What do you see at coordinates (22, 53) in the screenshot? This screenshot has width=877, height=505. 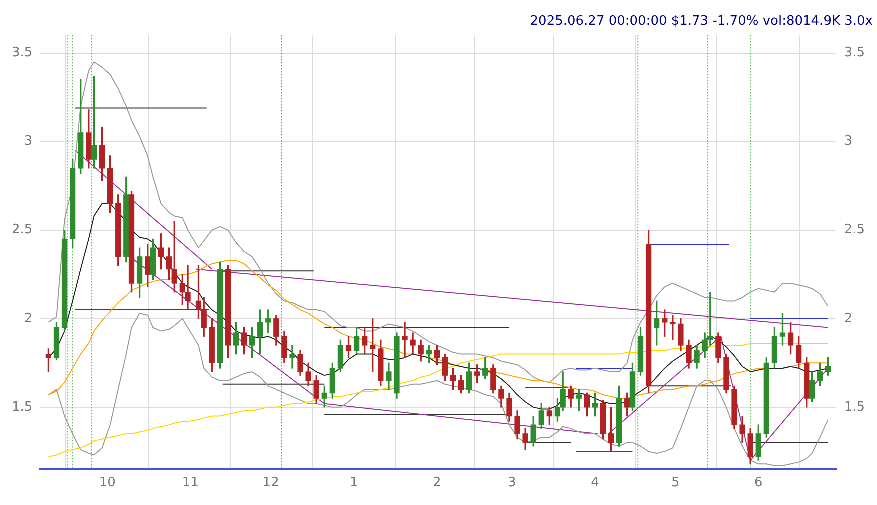 I see `y-tick-label: 3.5` at bounding box center [22, 53].